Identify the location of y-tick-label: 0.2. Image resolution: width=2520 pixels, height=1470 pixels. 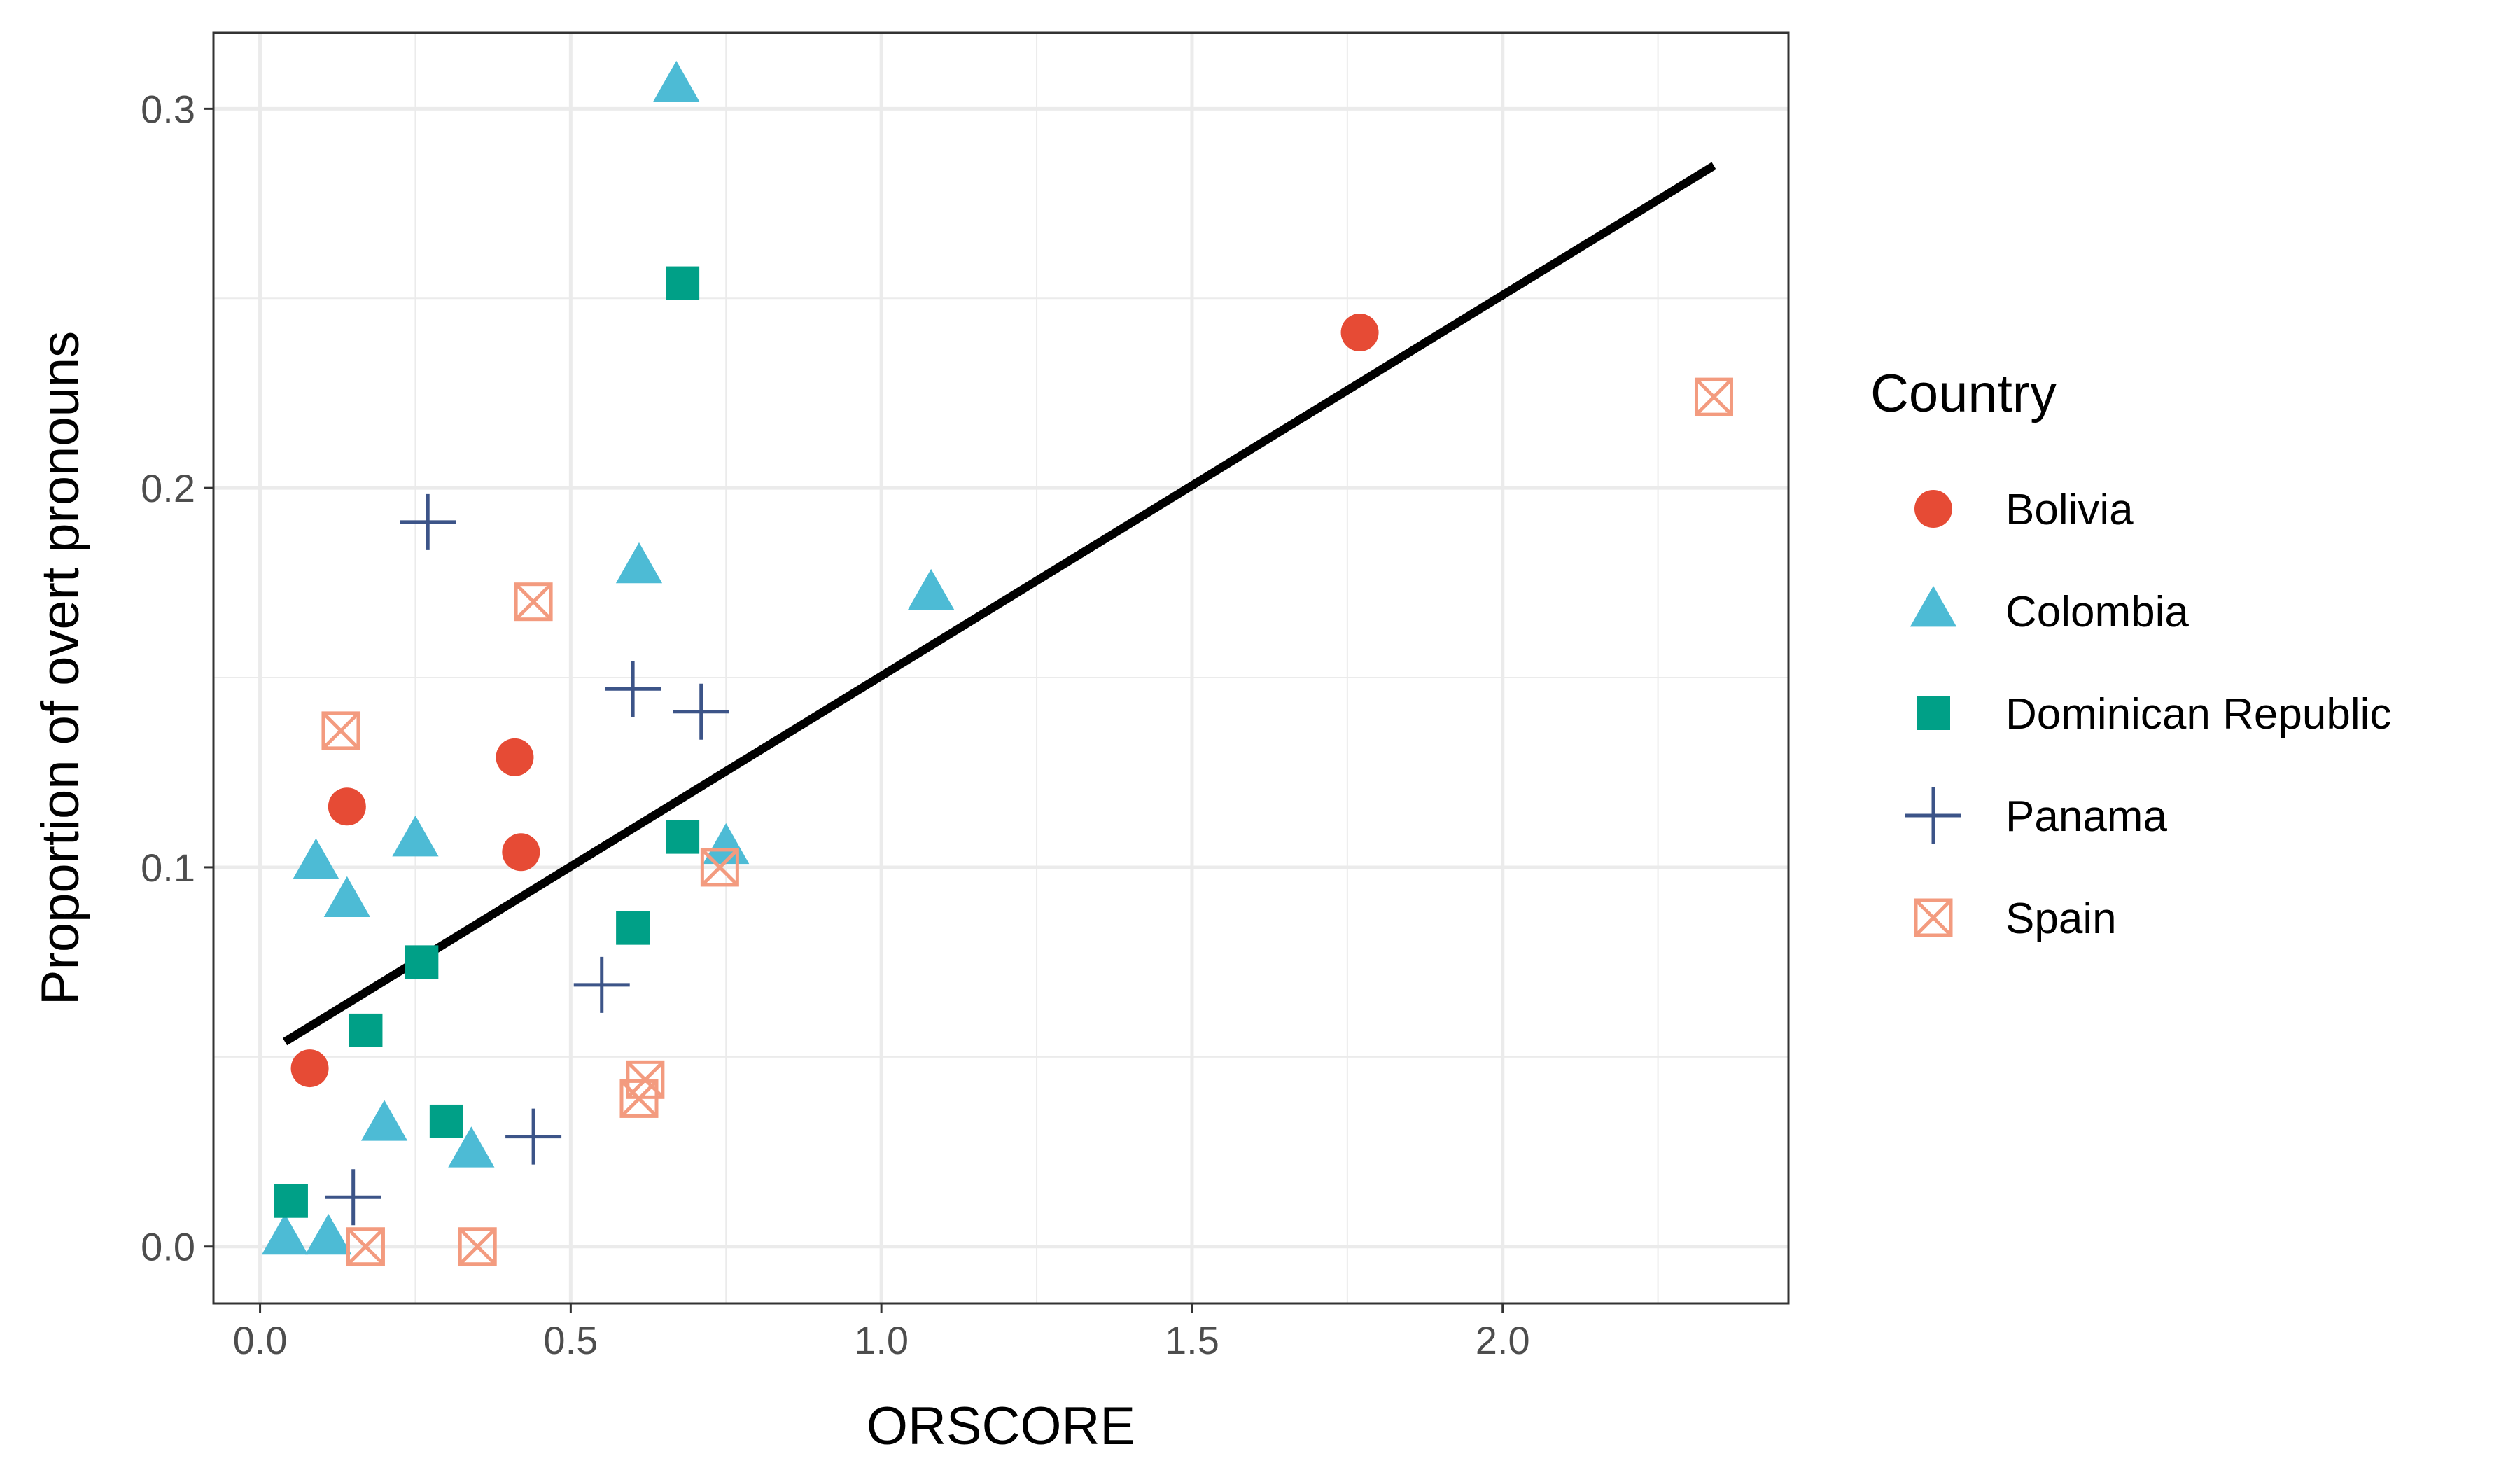
(168, 488).